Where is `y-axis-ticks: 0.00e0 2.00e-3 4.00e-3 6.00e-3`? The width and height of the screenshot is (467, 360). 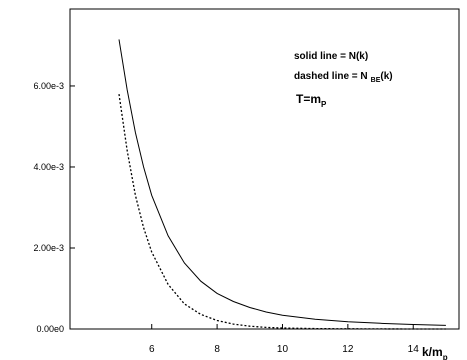
y-axis-ticks: 0.00e0 2.00e-3 4.00e-3 6.00e-3 is located at coordinates (54, 207).